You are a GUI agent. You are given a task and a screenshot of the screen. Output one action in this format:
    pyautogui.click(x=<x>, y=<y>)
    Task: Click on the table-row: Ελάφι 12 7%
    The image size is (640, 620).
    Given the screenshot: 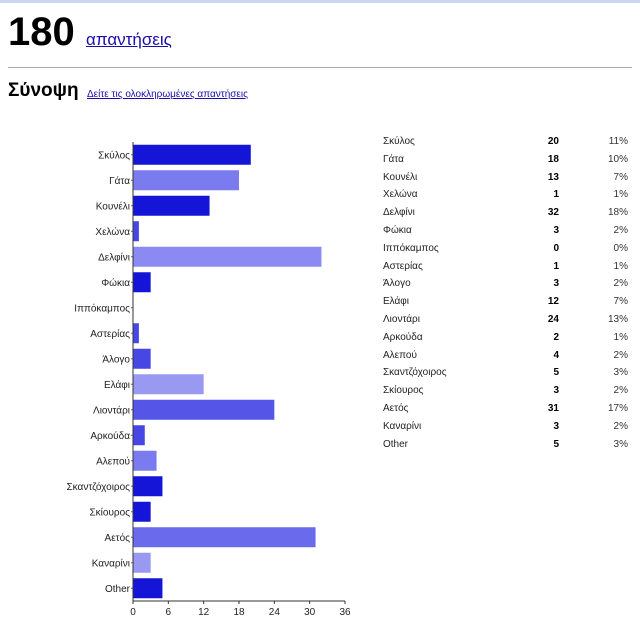 What is the action you would take?
    pyautogui.click(x=505, y=302)
    